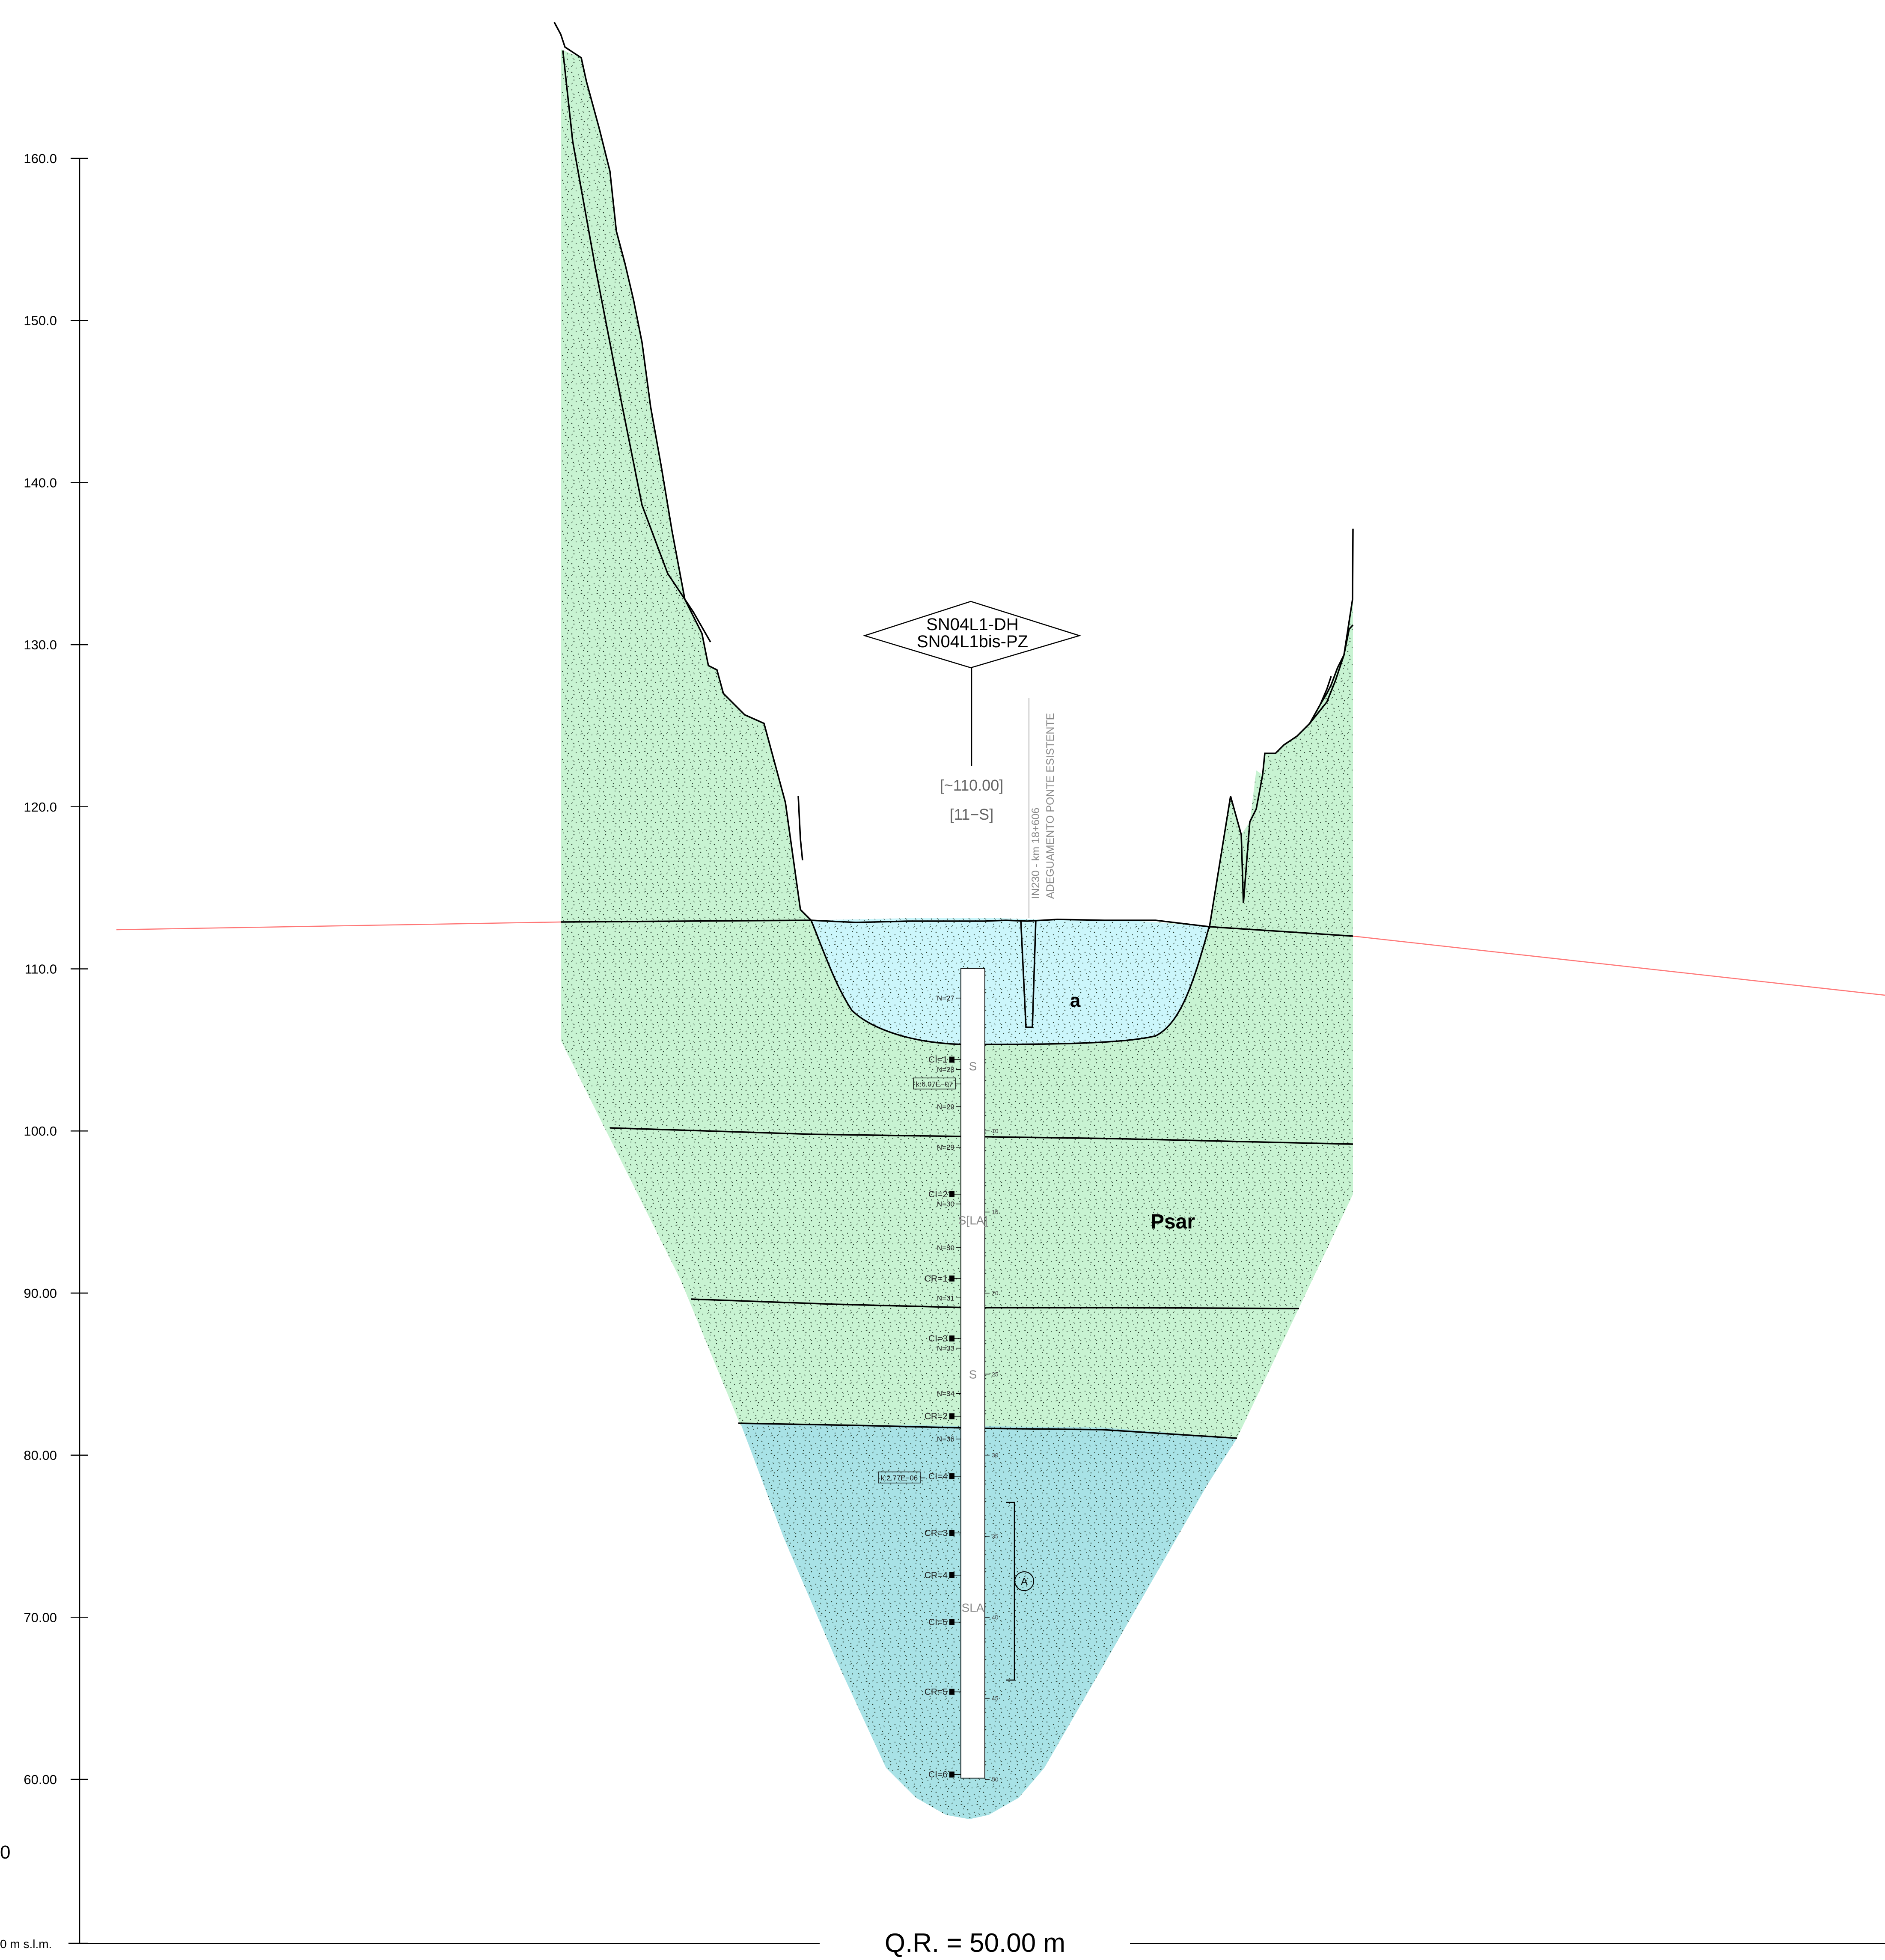 The width and height of the screenshot is (1885, 1960). Describe the element at coordinates (636, 346) in the screenshot. I see `contour-left` at that location.